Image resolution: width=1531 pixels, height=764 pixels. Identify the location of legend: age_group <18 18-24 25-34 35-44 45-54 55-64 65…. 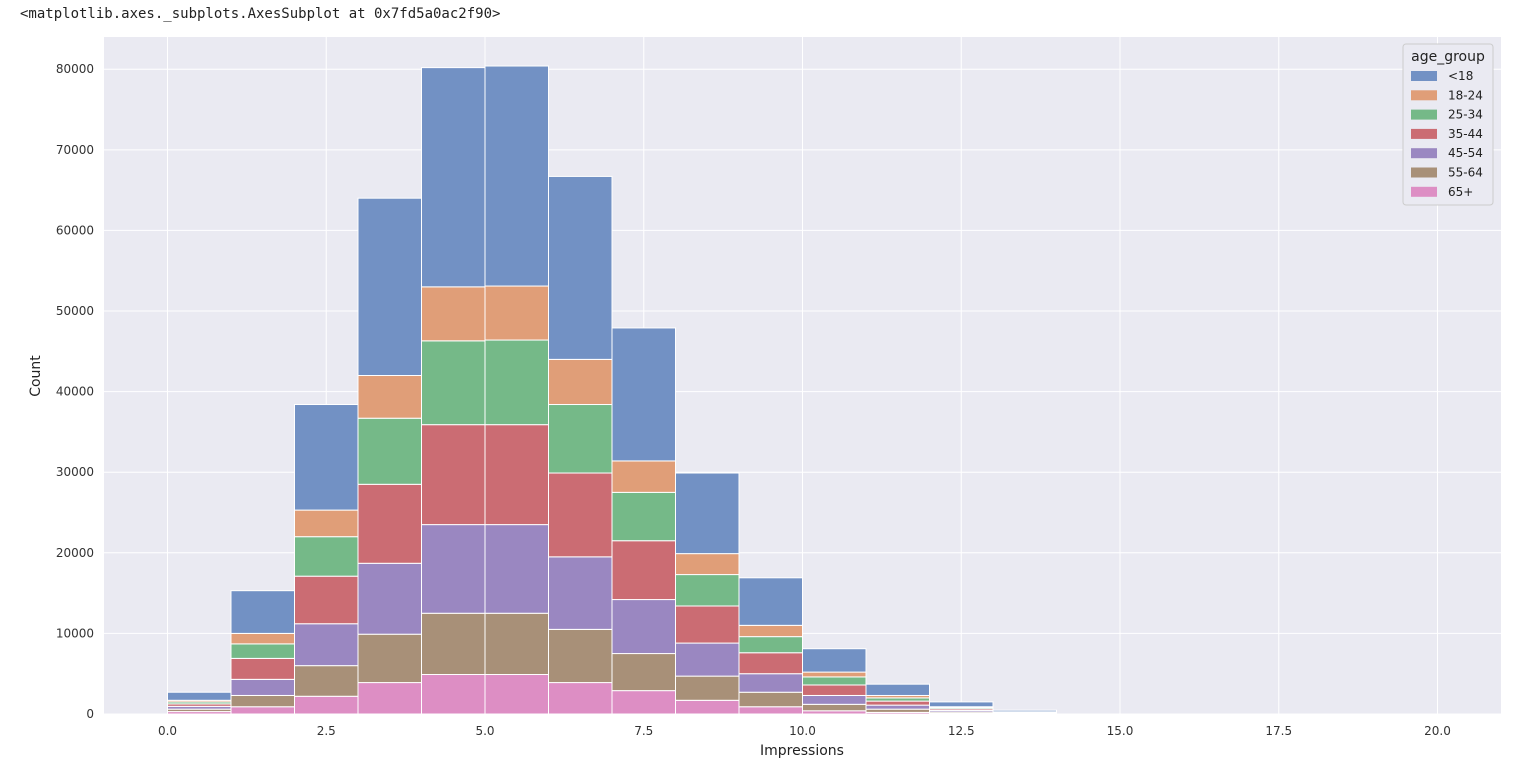
(1448, 124).